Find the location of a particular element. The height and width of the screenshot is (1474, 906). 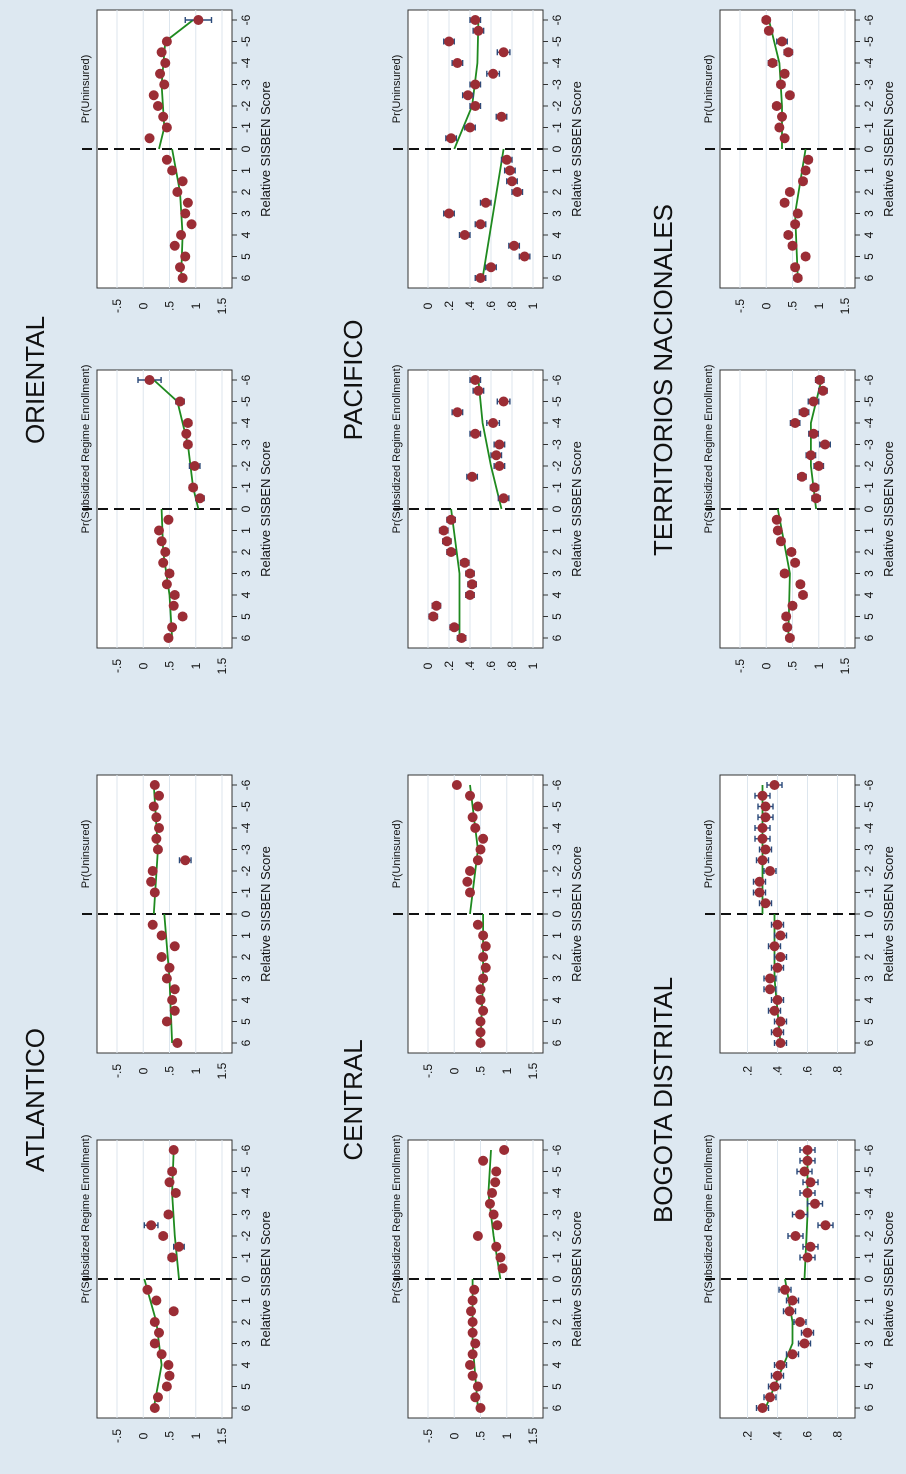

region-title: CENTRAL is located at coordinates (353, 1099).